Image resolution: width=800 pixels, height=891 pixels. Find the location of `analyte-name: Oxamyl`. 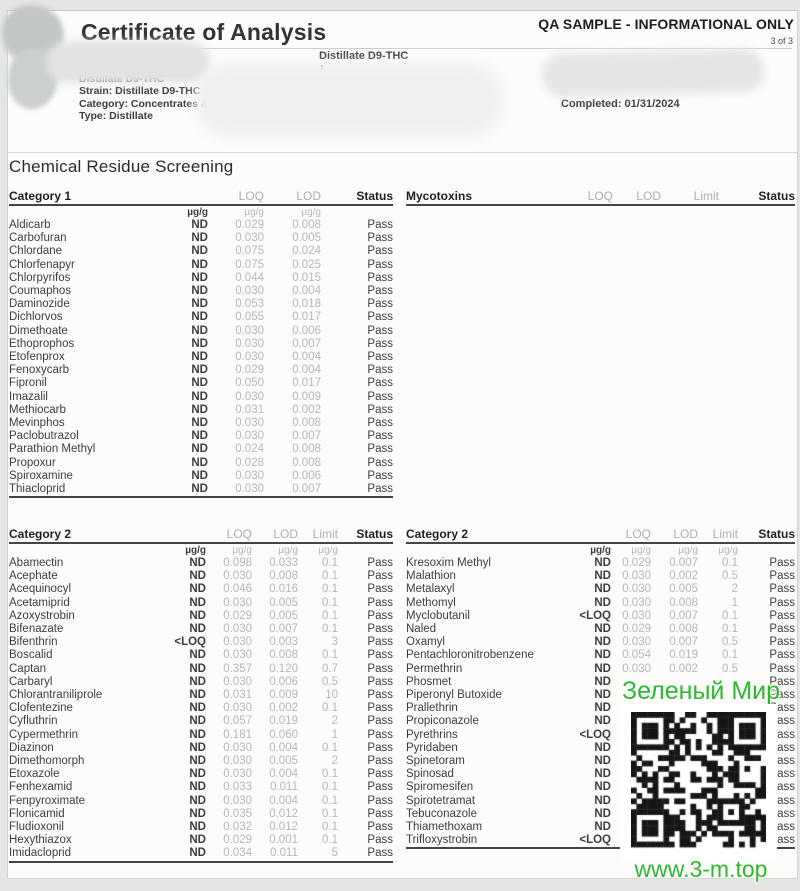

analyte-name: Oxamyl is located at coordinates (425, 642).